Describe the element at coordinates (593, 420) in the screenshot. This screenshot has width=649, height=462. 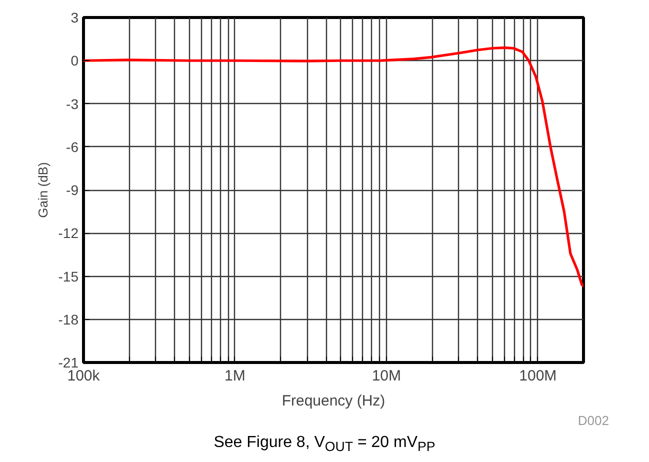
I see `text: D002` at that location.